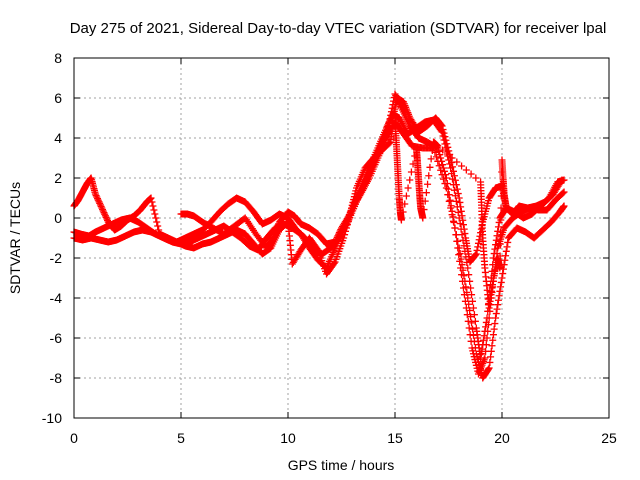 This screenshot has width=640, height=480. I want to click on y-tick-label: -10, so click(52, 418).